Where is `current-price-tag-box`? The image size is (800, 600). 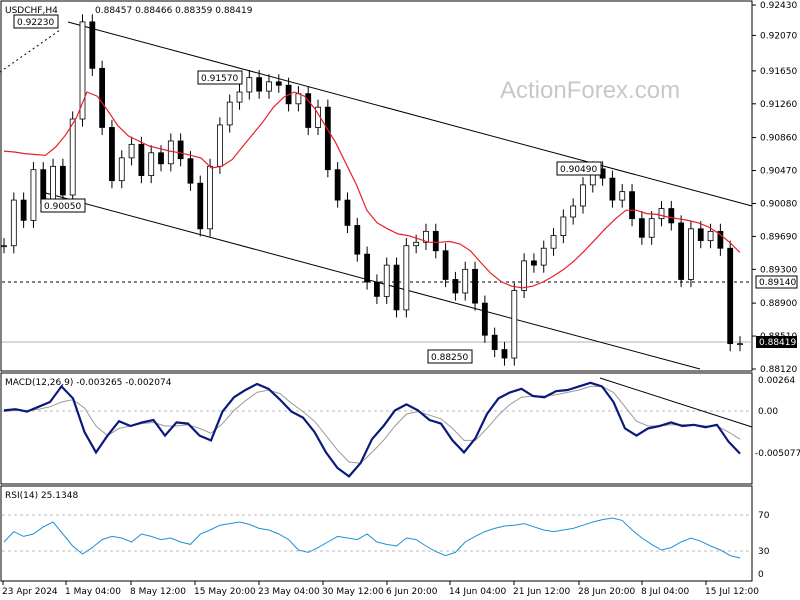
current-price-tag-box is located at coordinates (776, 342).